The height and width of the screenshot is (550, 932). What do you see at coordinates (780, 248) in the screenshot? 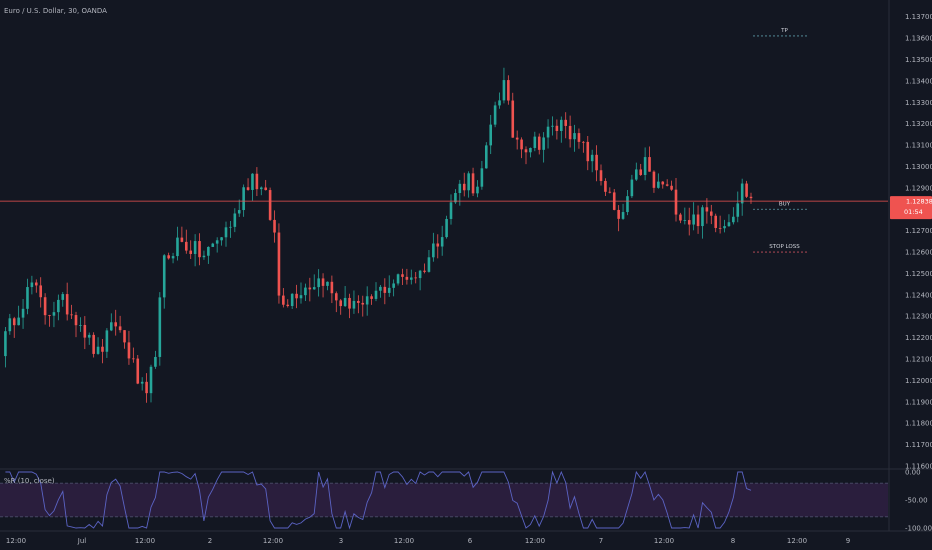
I see `position-marker: STOP LOSS` at bounding box center [780, 248].